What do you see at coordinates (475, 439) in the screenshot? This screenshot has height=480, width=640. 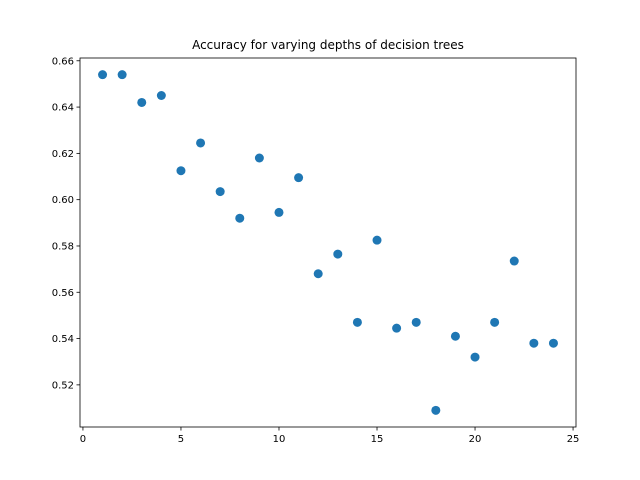 I see `x-tick-label: 20` at bounding box center [475, 439].